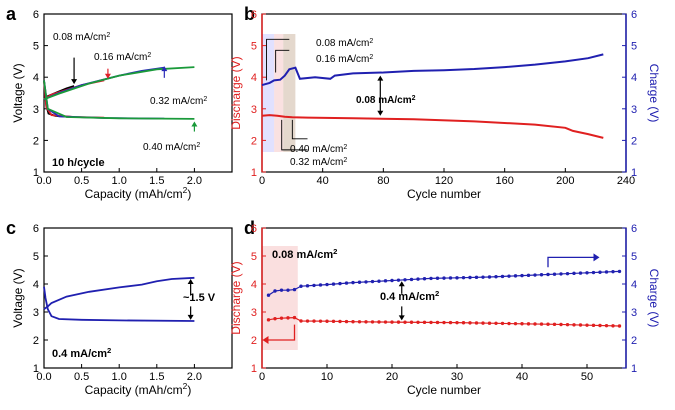  What do you see at coordinates (626, 181) in the screenshot?
I see `x-tick-label: 240` at bounding box center [626, 181].